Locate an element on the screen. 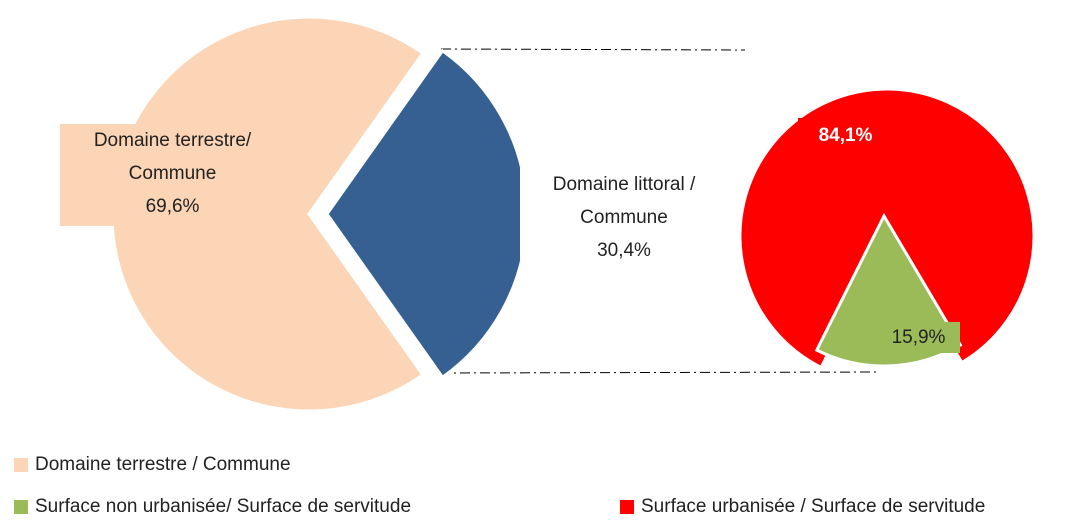  label-value: 15,9% is located at coordinates (918, 337).